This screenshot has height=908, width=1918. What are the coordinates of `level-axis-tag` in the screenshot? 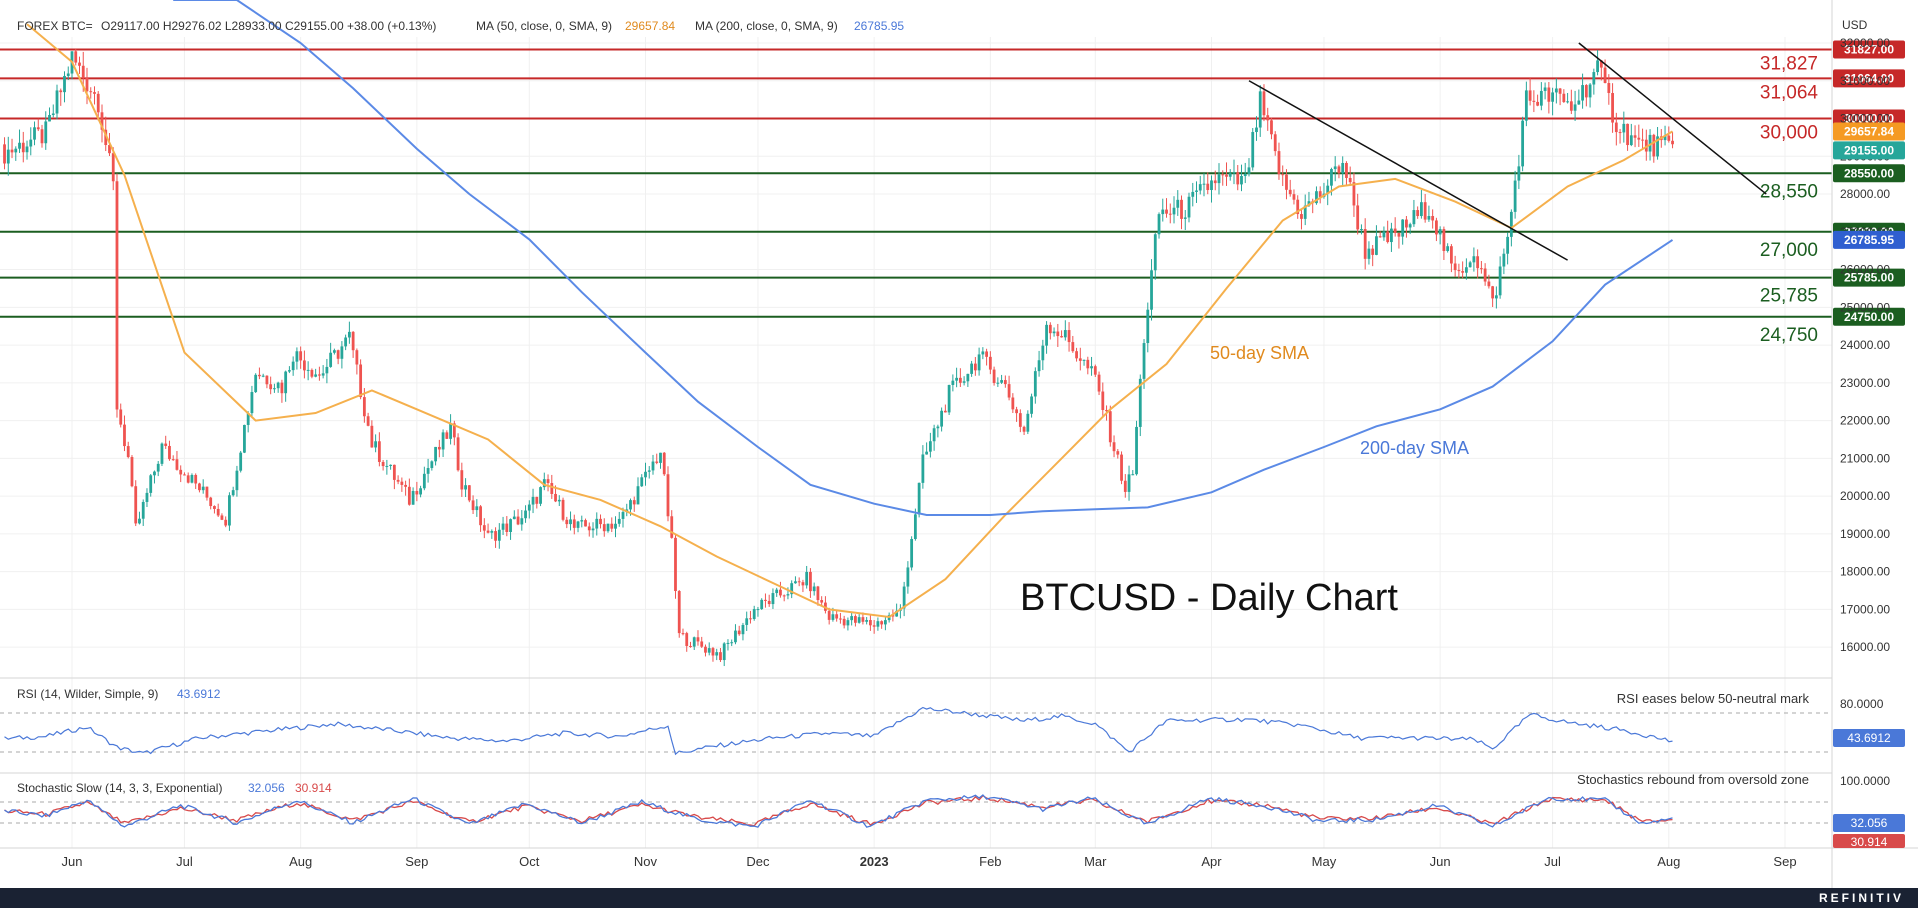 It's located at (1869, 316).